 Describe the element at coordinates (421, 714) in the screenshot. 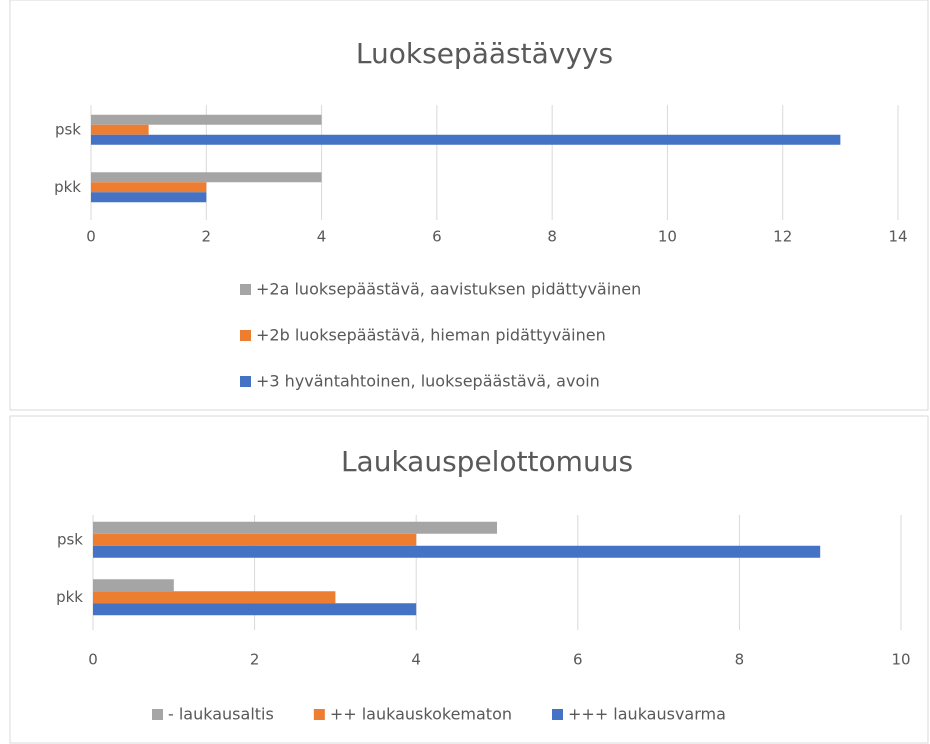

I see `legend-label: ++ laukauskokematon` at that location.